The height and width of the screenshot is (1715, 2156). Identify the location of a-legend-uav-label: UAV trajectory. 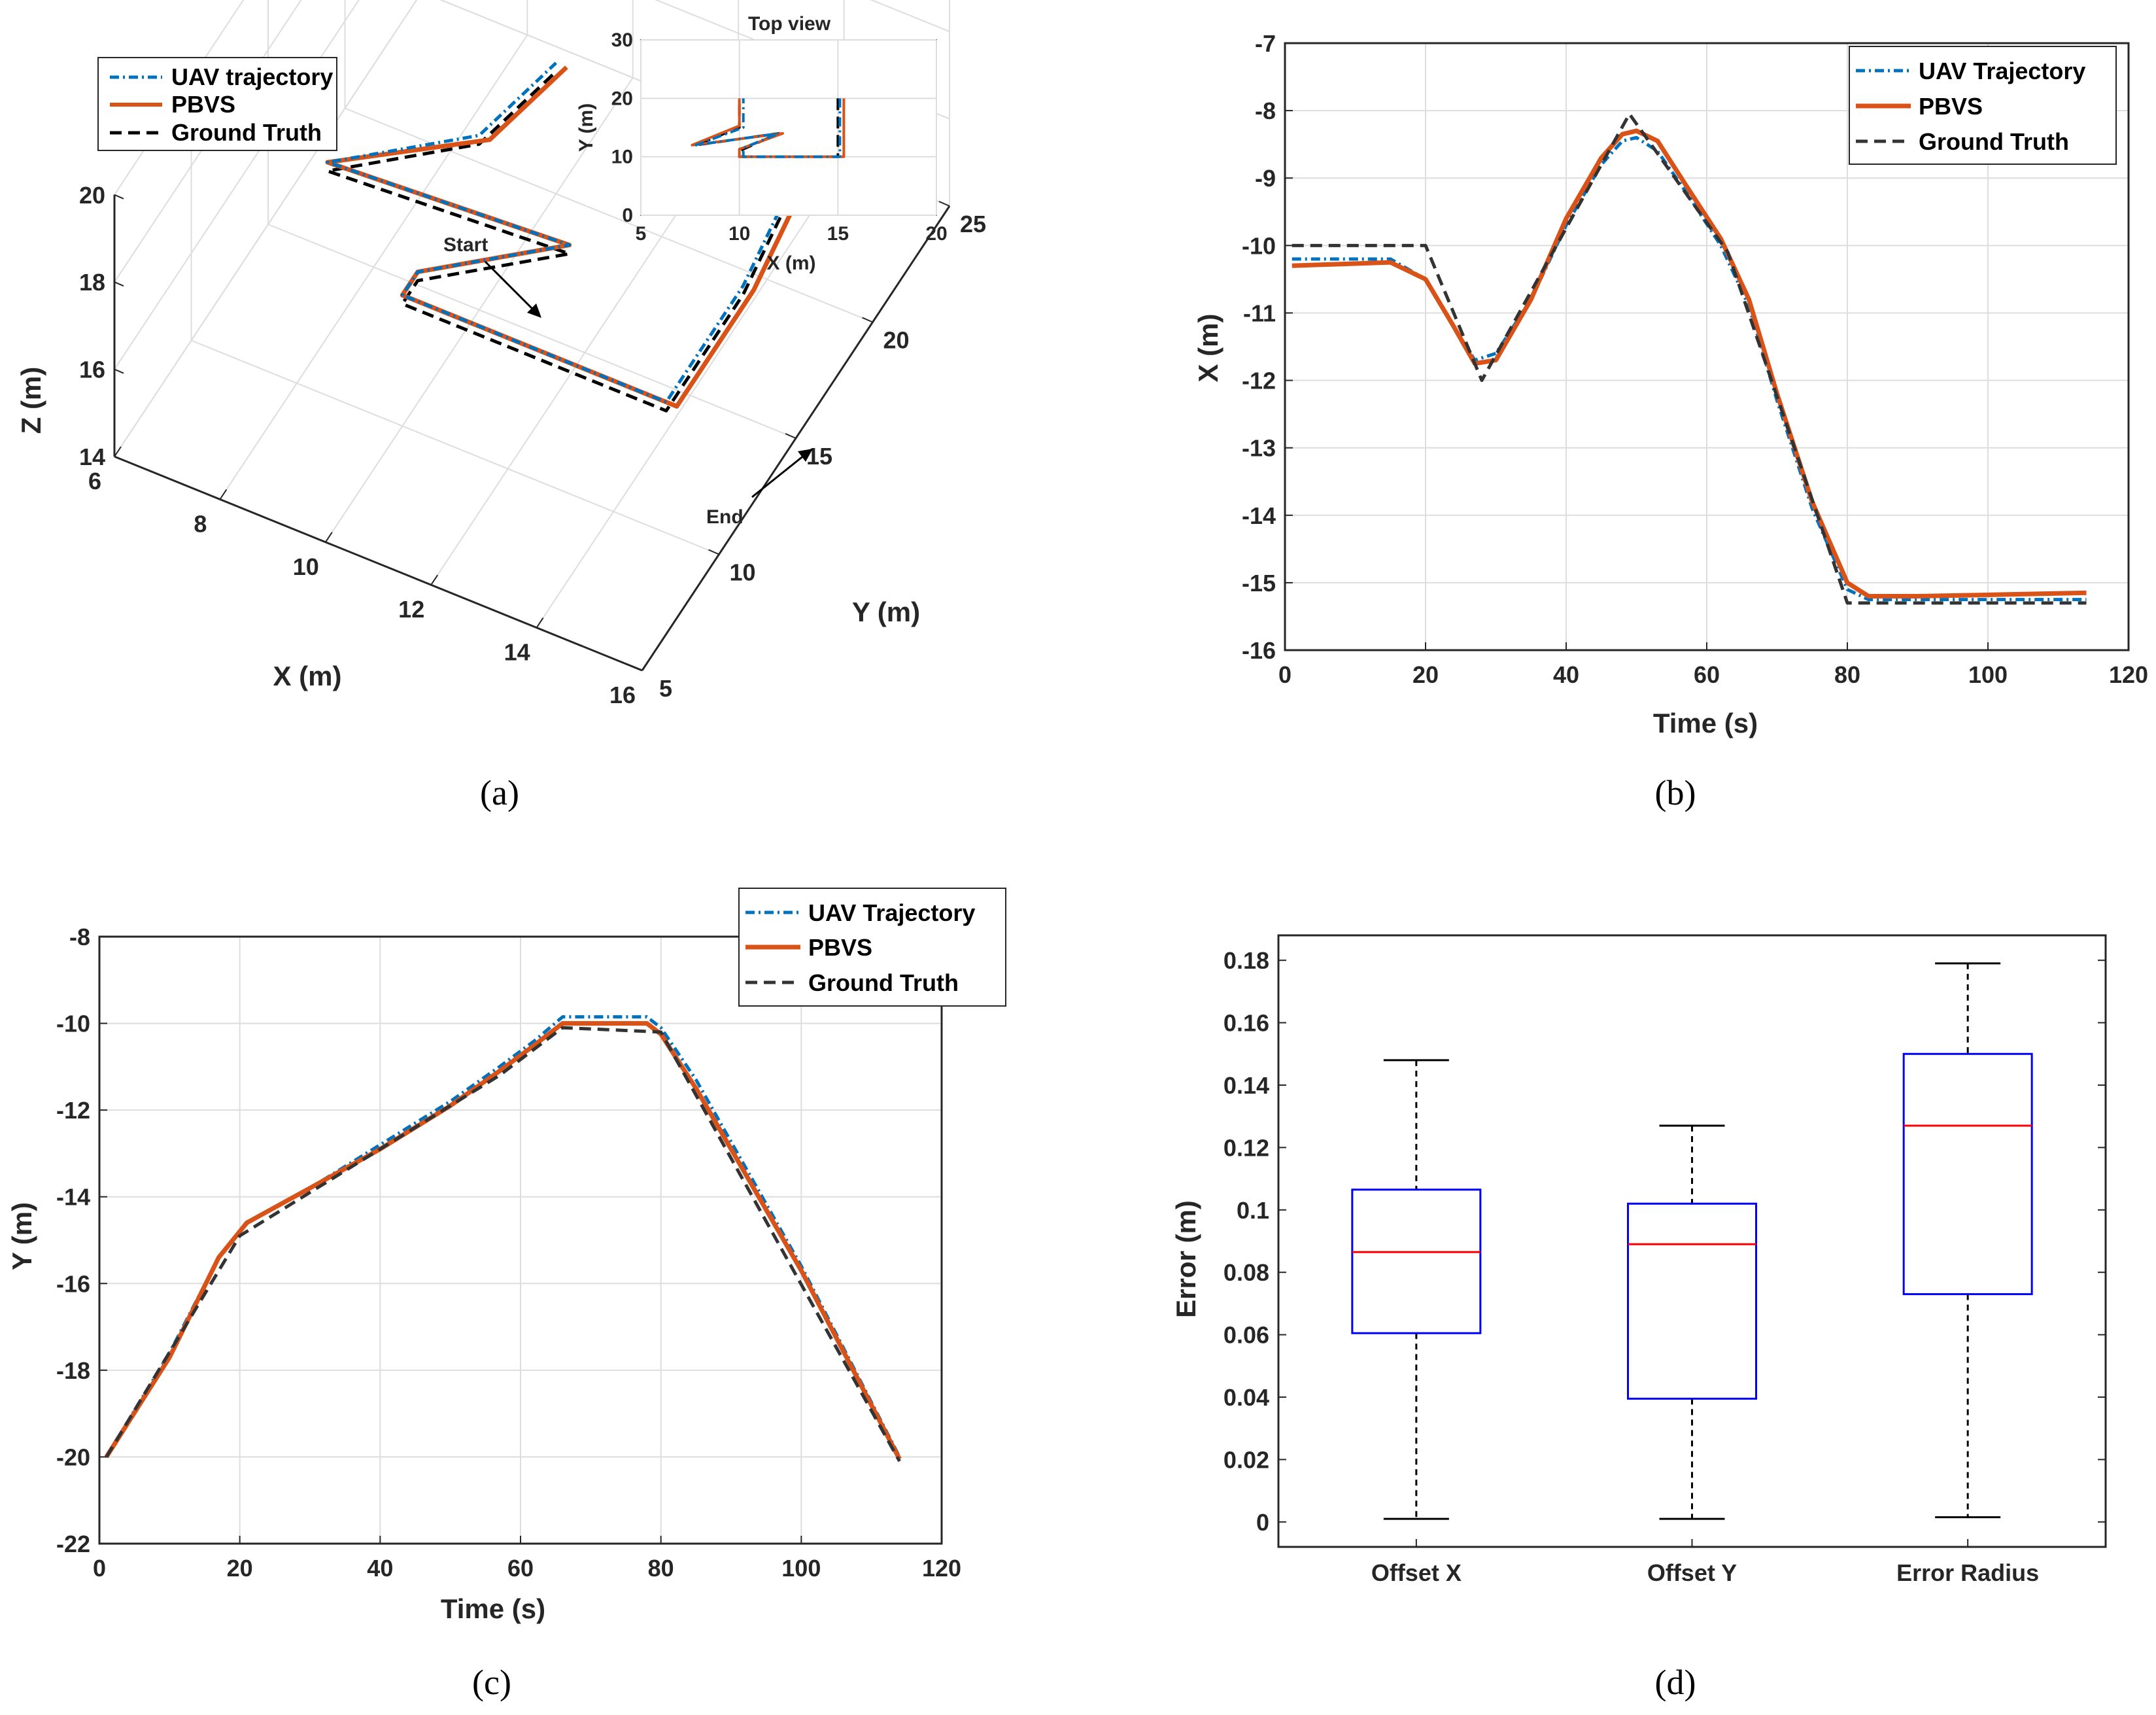
(252, 76).